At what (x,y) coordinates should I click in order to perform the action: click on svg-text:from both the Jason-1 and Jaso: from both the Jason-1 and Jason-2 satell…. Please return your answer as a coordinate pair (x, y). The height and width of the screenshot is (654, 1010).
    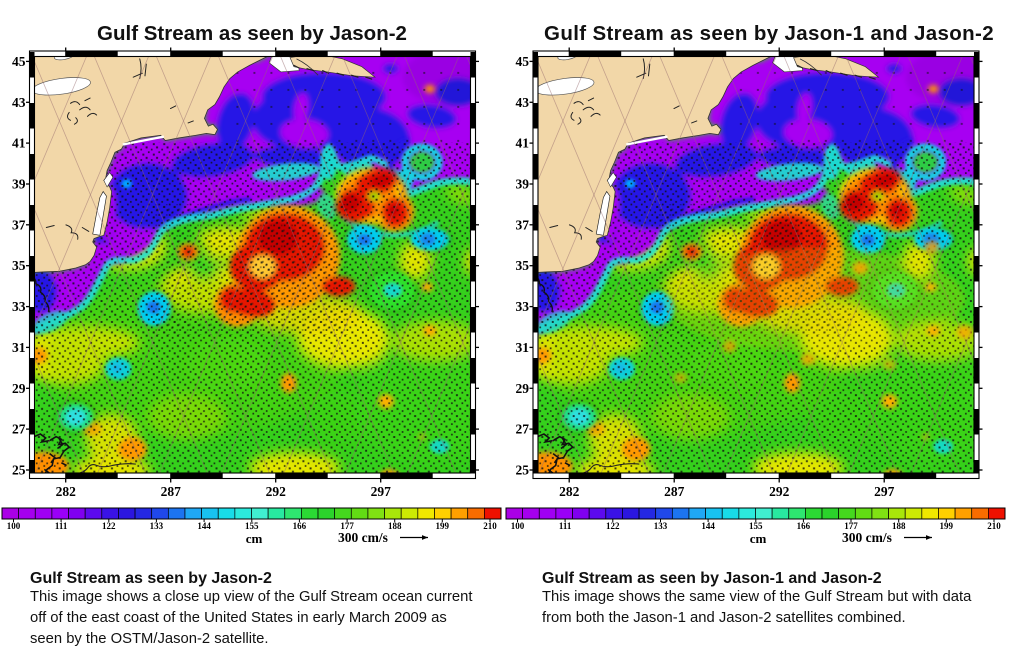
    Looking at the image, I should click on (724, 618).